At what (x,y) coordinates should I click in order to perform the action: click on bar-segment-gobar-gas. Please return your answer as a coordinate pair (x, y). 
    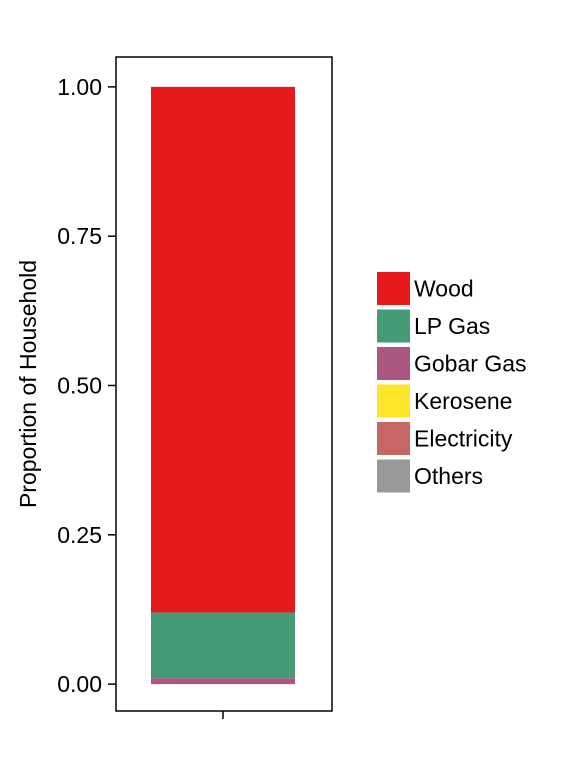
    Looking at the image, I should click on (223, 681).